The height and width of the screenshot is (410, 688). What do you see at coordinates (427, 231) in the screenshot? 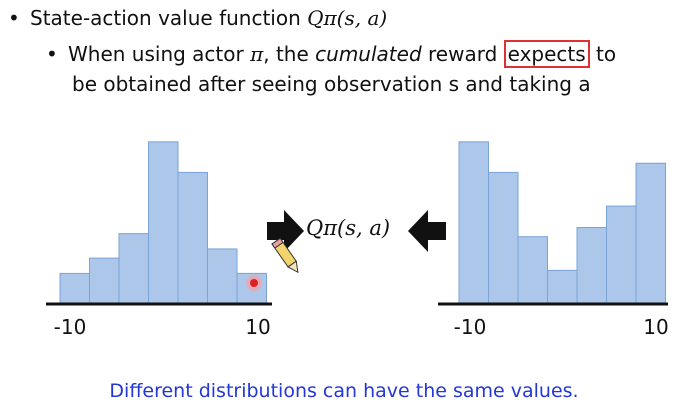
I see `arrow-left-icon` at bounding box center [427, 231].